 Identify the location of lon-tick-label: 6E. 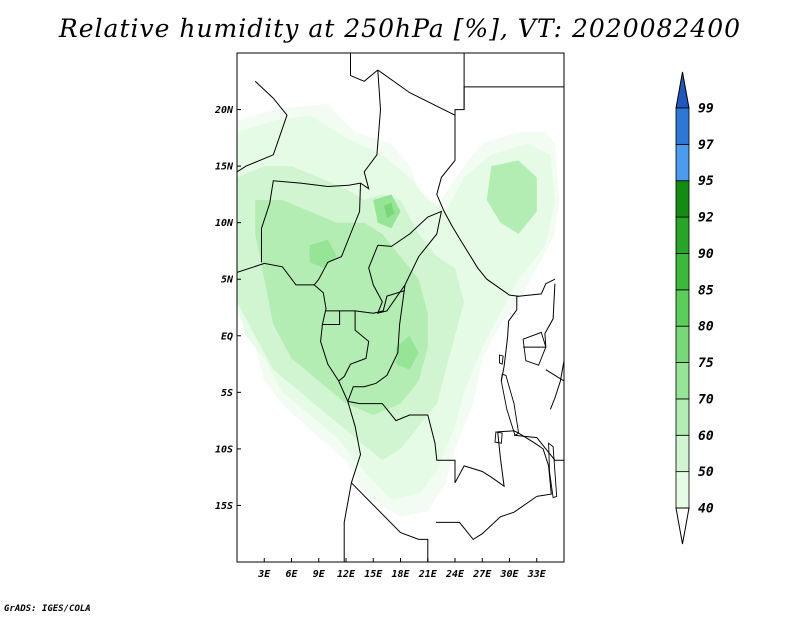
(291, 574).